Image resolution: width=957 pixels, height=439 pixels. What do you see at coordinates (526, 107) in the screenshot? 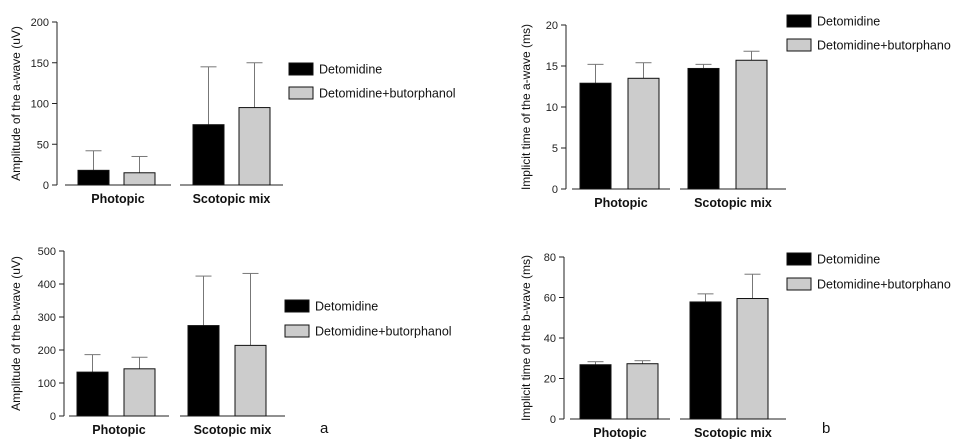
I see `y-axis-title: Implicit time of the a-wave (ms)` at bounding box center [526, 107].